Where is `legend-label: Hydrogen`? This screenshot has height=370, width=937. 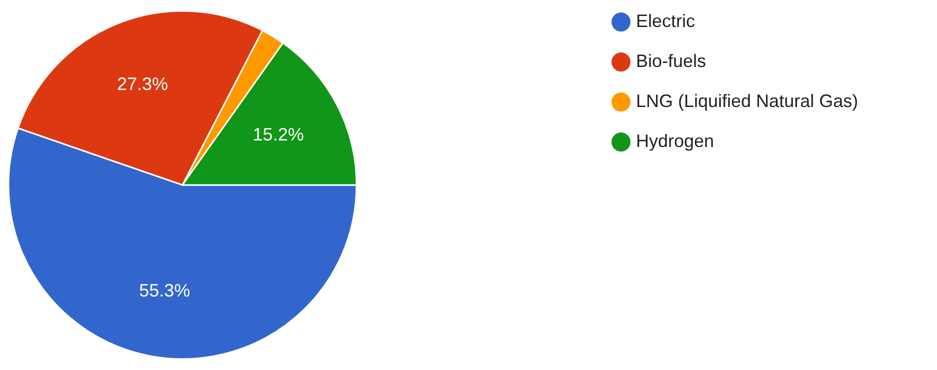
legend-label: Hydrogen is located at coordinates (675, 141).